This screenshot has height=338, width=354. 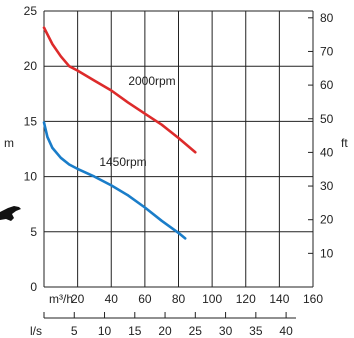 I want to click on x-primary-tick-label-140: 140, so click(x=279, y=299).